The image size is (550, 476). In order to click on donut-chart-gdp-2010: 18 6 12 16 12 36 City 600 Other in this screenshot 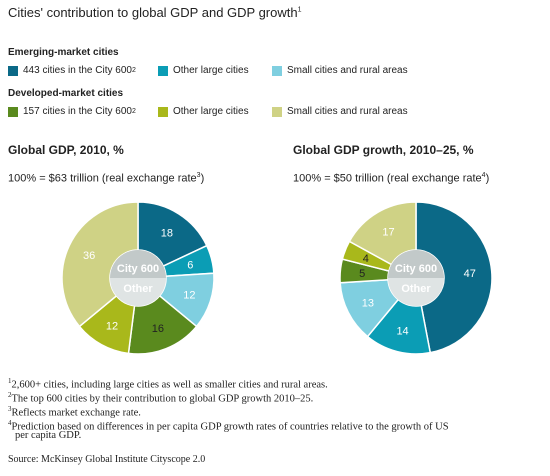, I will do `click(138, 278)`.